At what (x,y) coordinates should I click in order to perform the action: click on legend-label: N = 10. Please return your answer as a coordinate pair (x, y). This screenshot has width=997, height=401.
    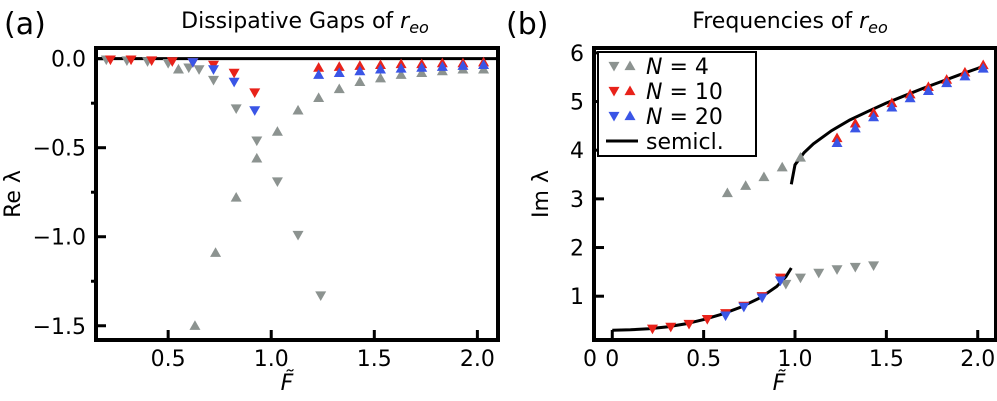
    Looking at the image, I should click on (684, 92).